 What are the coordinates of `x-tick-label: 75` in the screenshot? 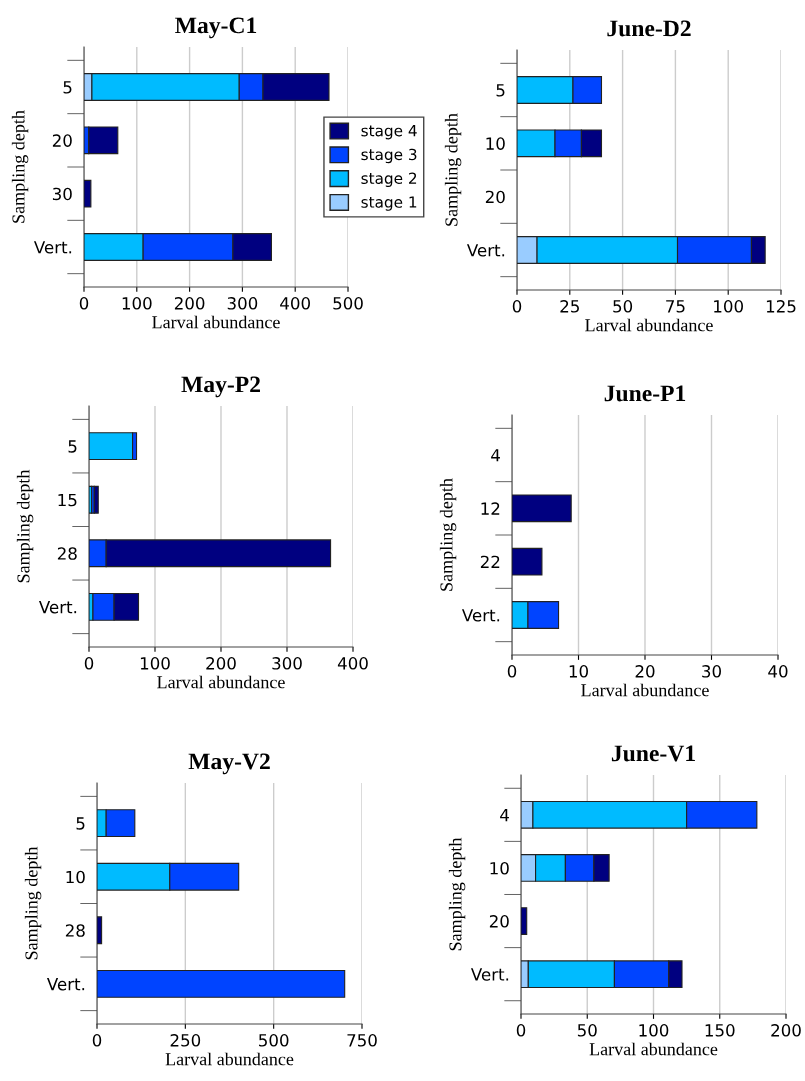 It's located at (675, 306).